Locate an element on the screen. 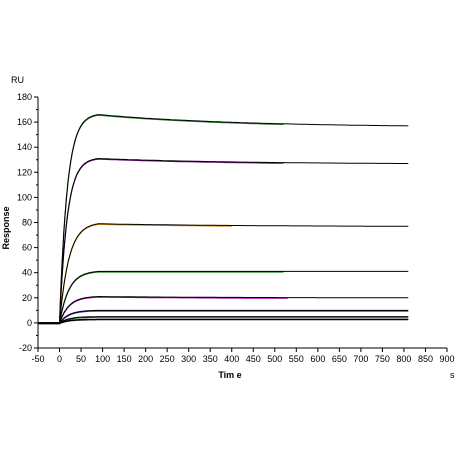 This screenshot has height=457, width=457. y-ticks: -20 0 20 40 60 80 100 120 140 160 180 is located at coordinates (27, 222).